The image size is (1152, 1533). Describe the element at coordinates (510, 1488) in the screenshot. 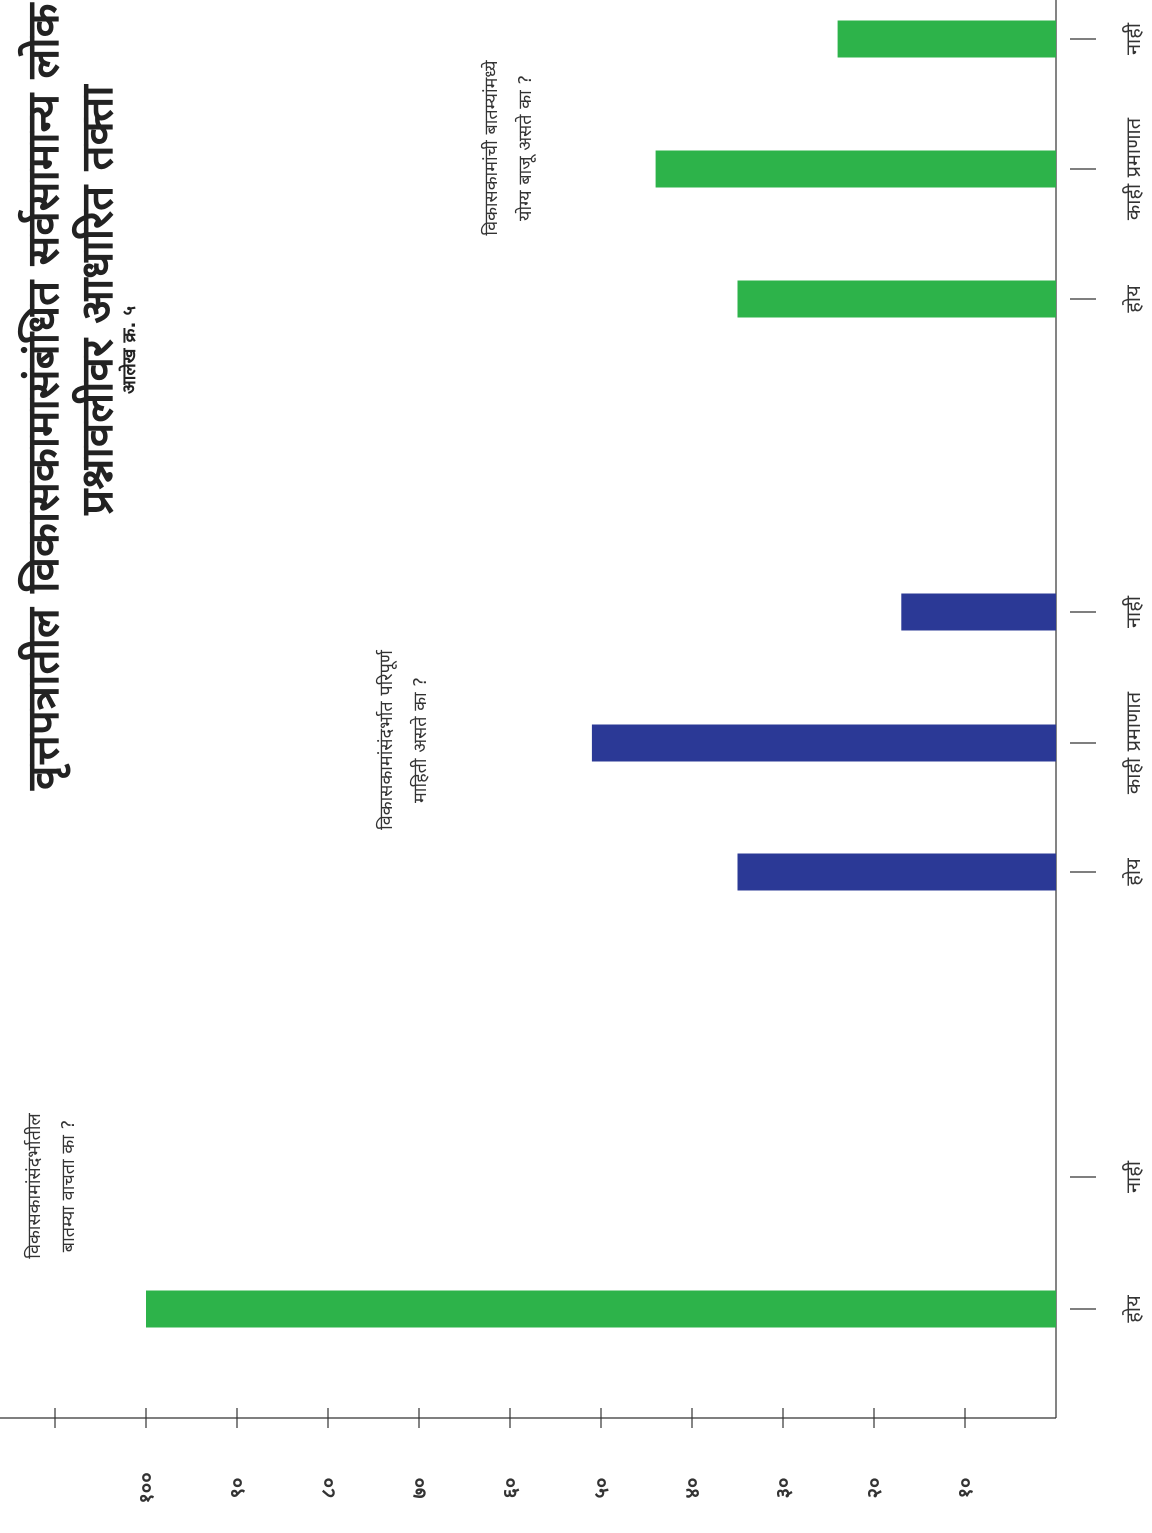

I see `value-tick-label: ६०` at that location.